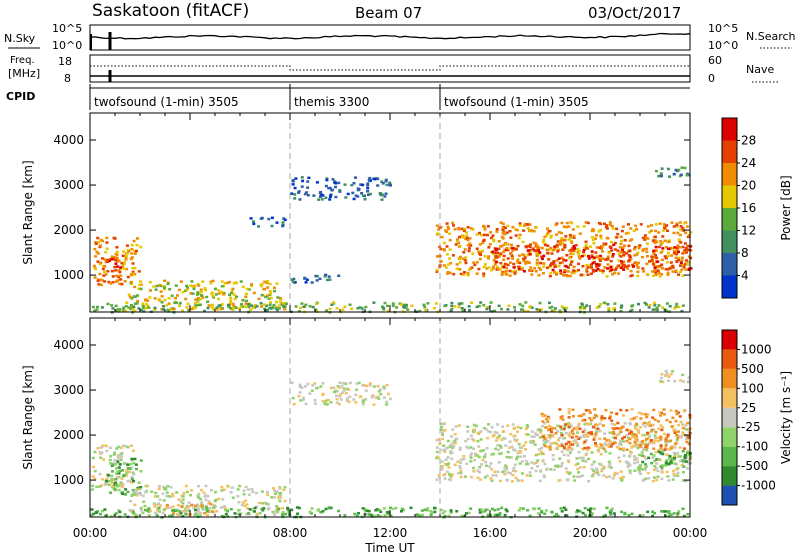  I want to click on colorbar-swatch, so click(729, 151).